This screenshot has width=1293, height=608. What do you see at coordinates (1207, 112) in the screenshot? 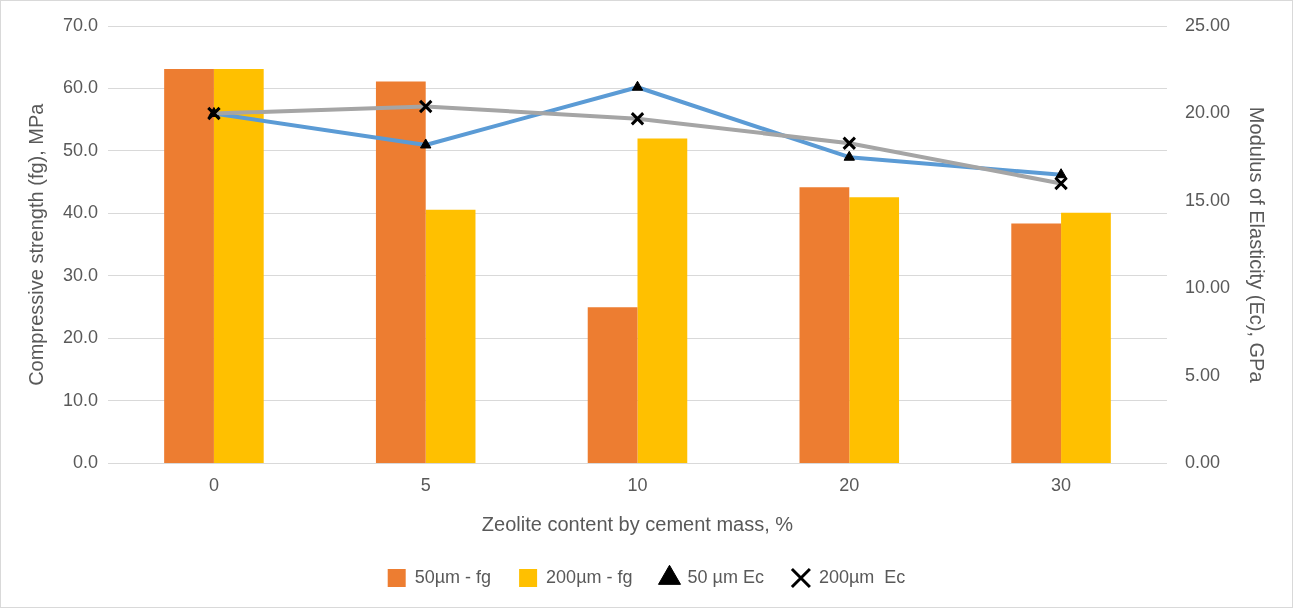
I see `y2-tick-label: 20.00` at bounding box center [1207, 112].